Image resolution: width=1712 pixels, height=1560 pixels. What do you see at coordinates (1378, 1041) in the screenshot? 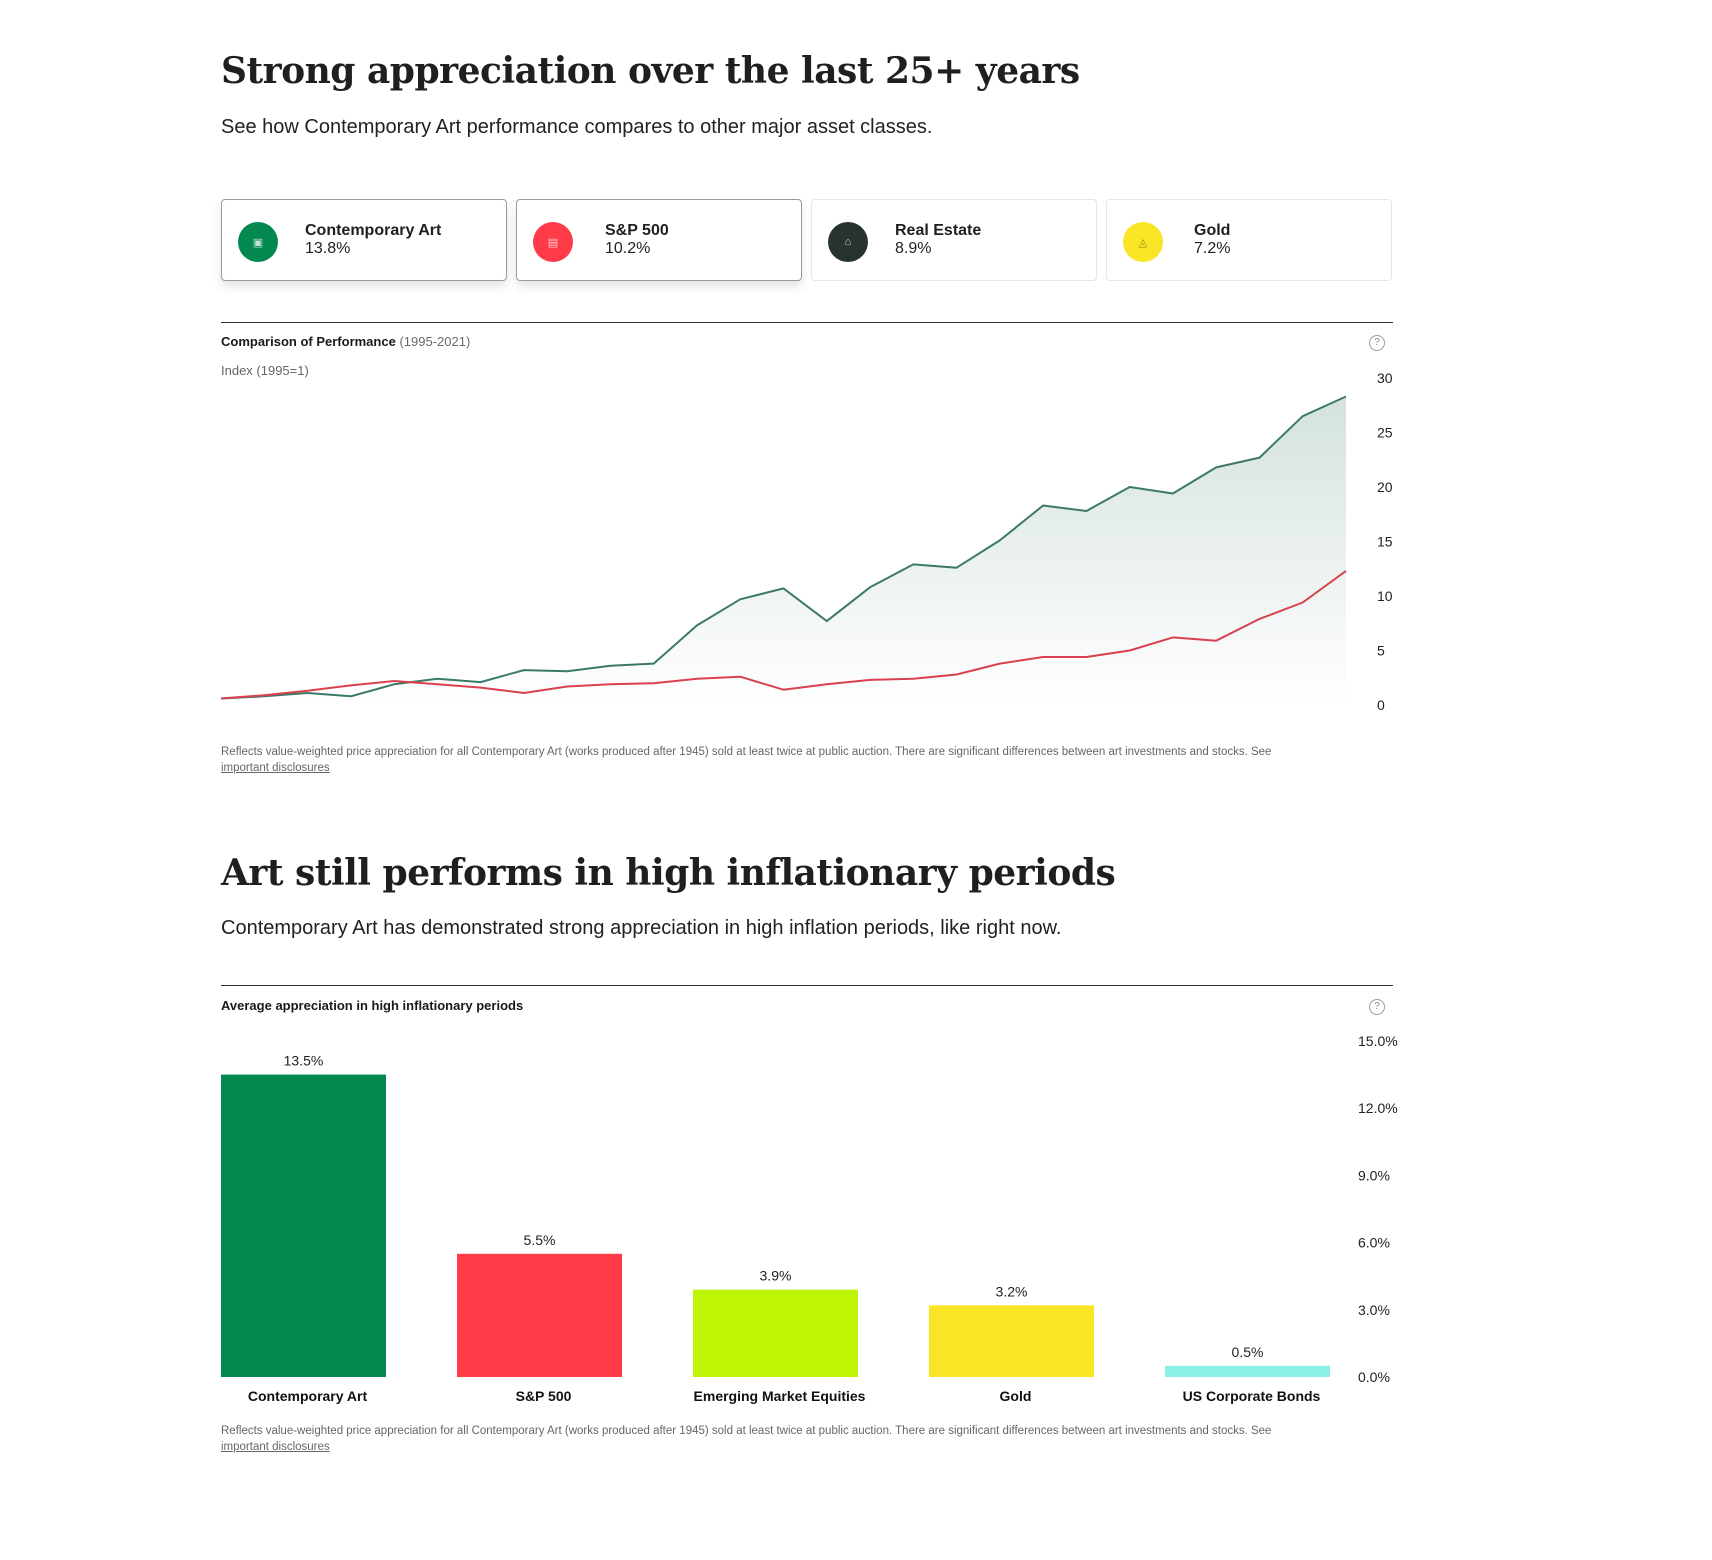
I see `y-tick-label: 15.0%` at bounding box center [1378, 1041].